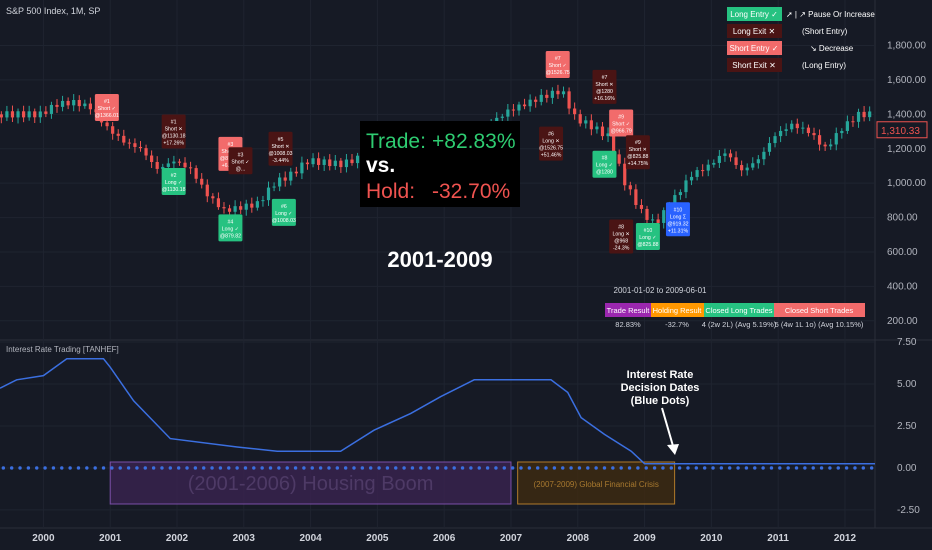  What do you see at coordinates (902, 321) in the screenshot?
I see `price-tick-label: 200.00` at bounding box center [902, 321].